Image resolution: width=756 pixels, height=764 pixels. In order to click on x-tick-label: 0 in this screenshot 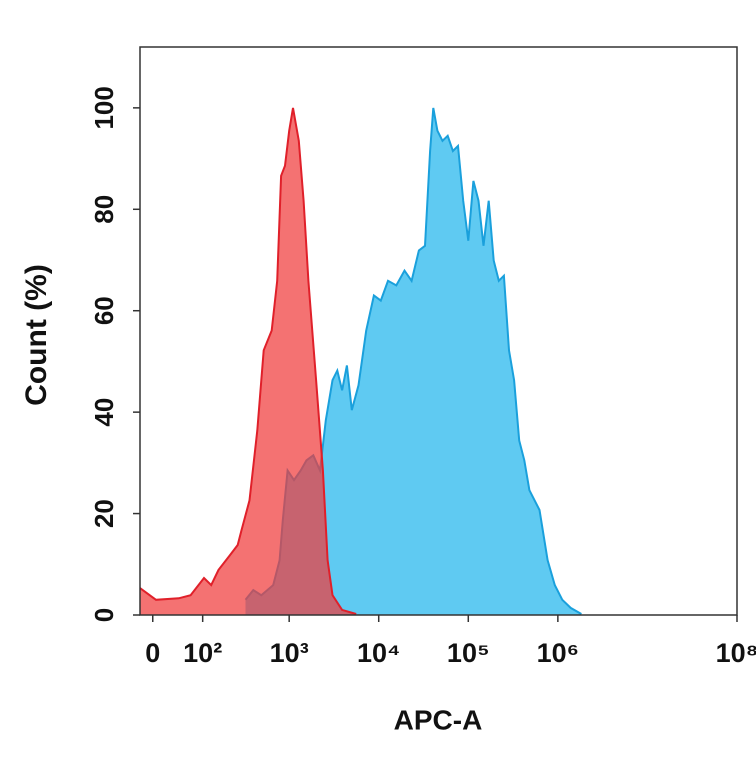, I will do `click(152, 653)`.